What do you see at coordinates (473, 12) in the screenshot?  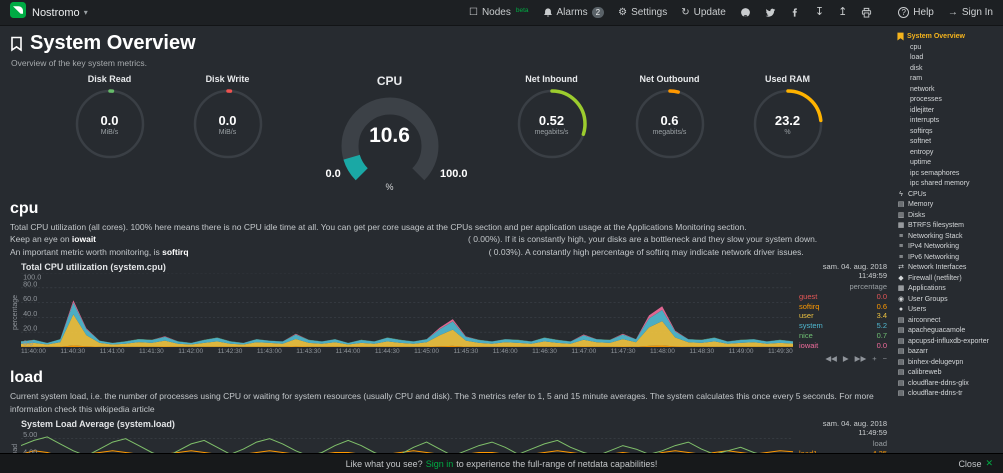 I see `nodes-icon: ☐` at bounding box center [473, 12].